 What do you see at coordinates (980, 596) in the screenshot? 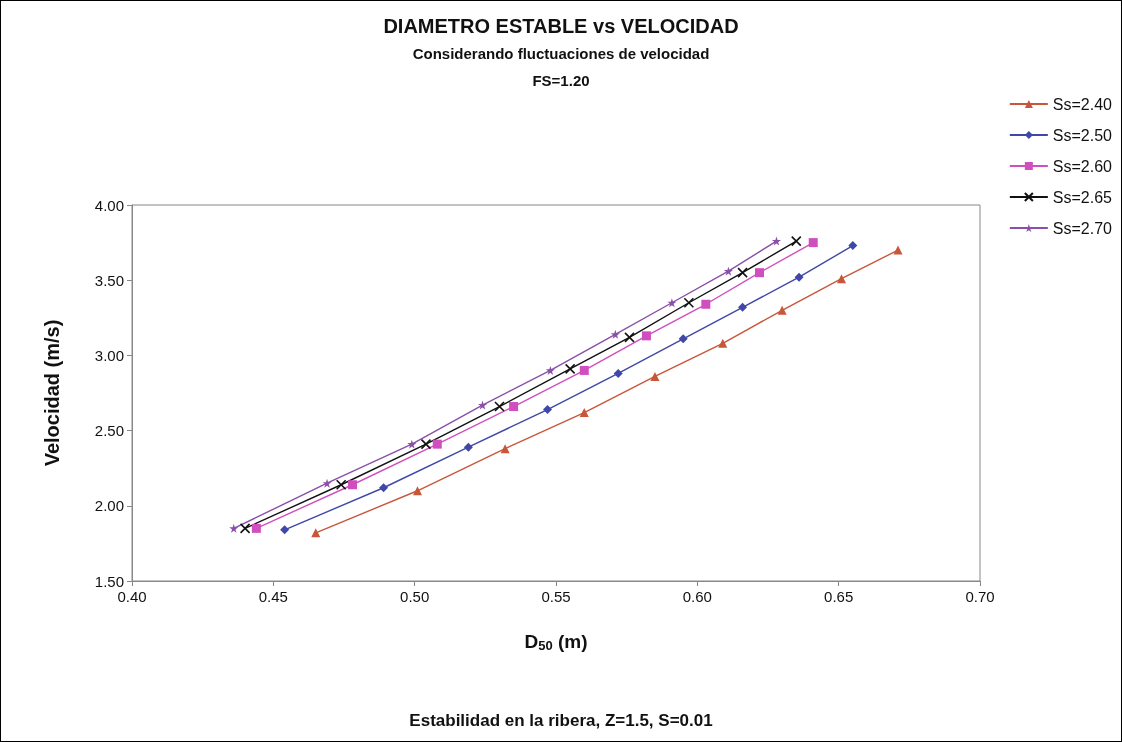
I see `x-tick-label: 0.70` at bounding box center [980, 596].